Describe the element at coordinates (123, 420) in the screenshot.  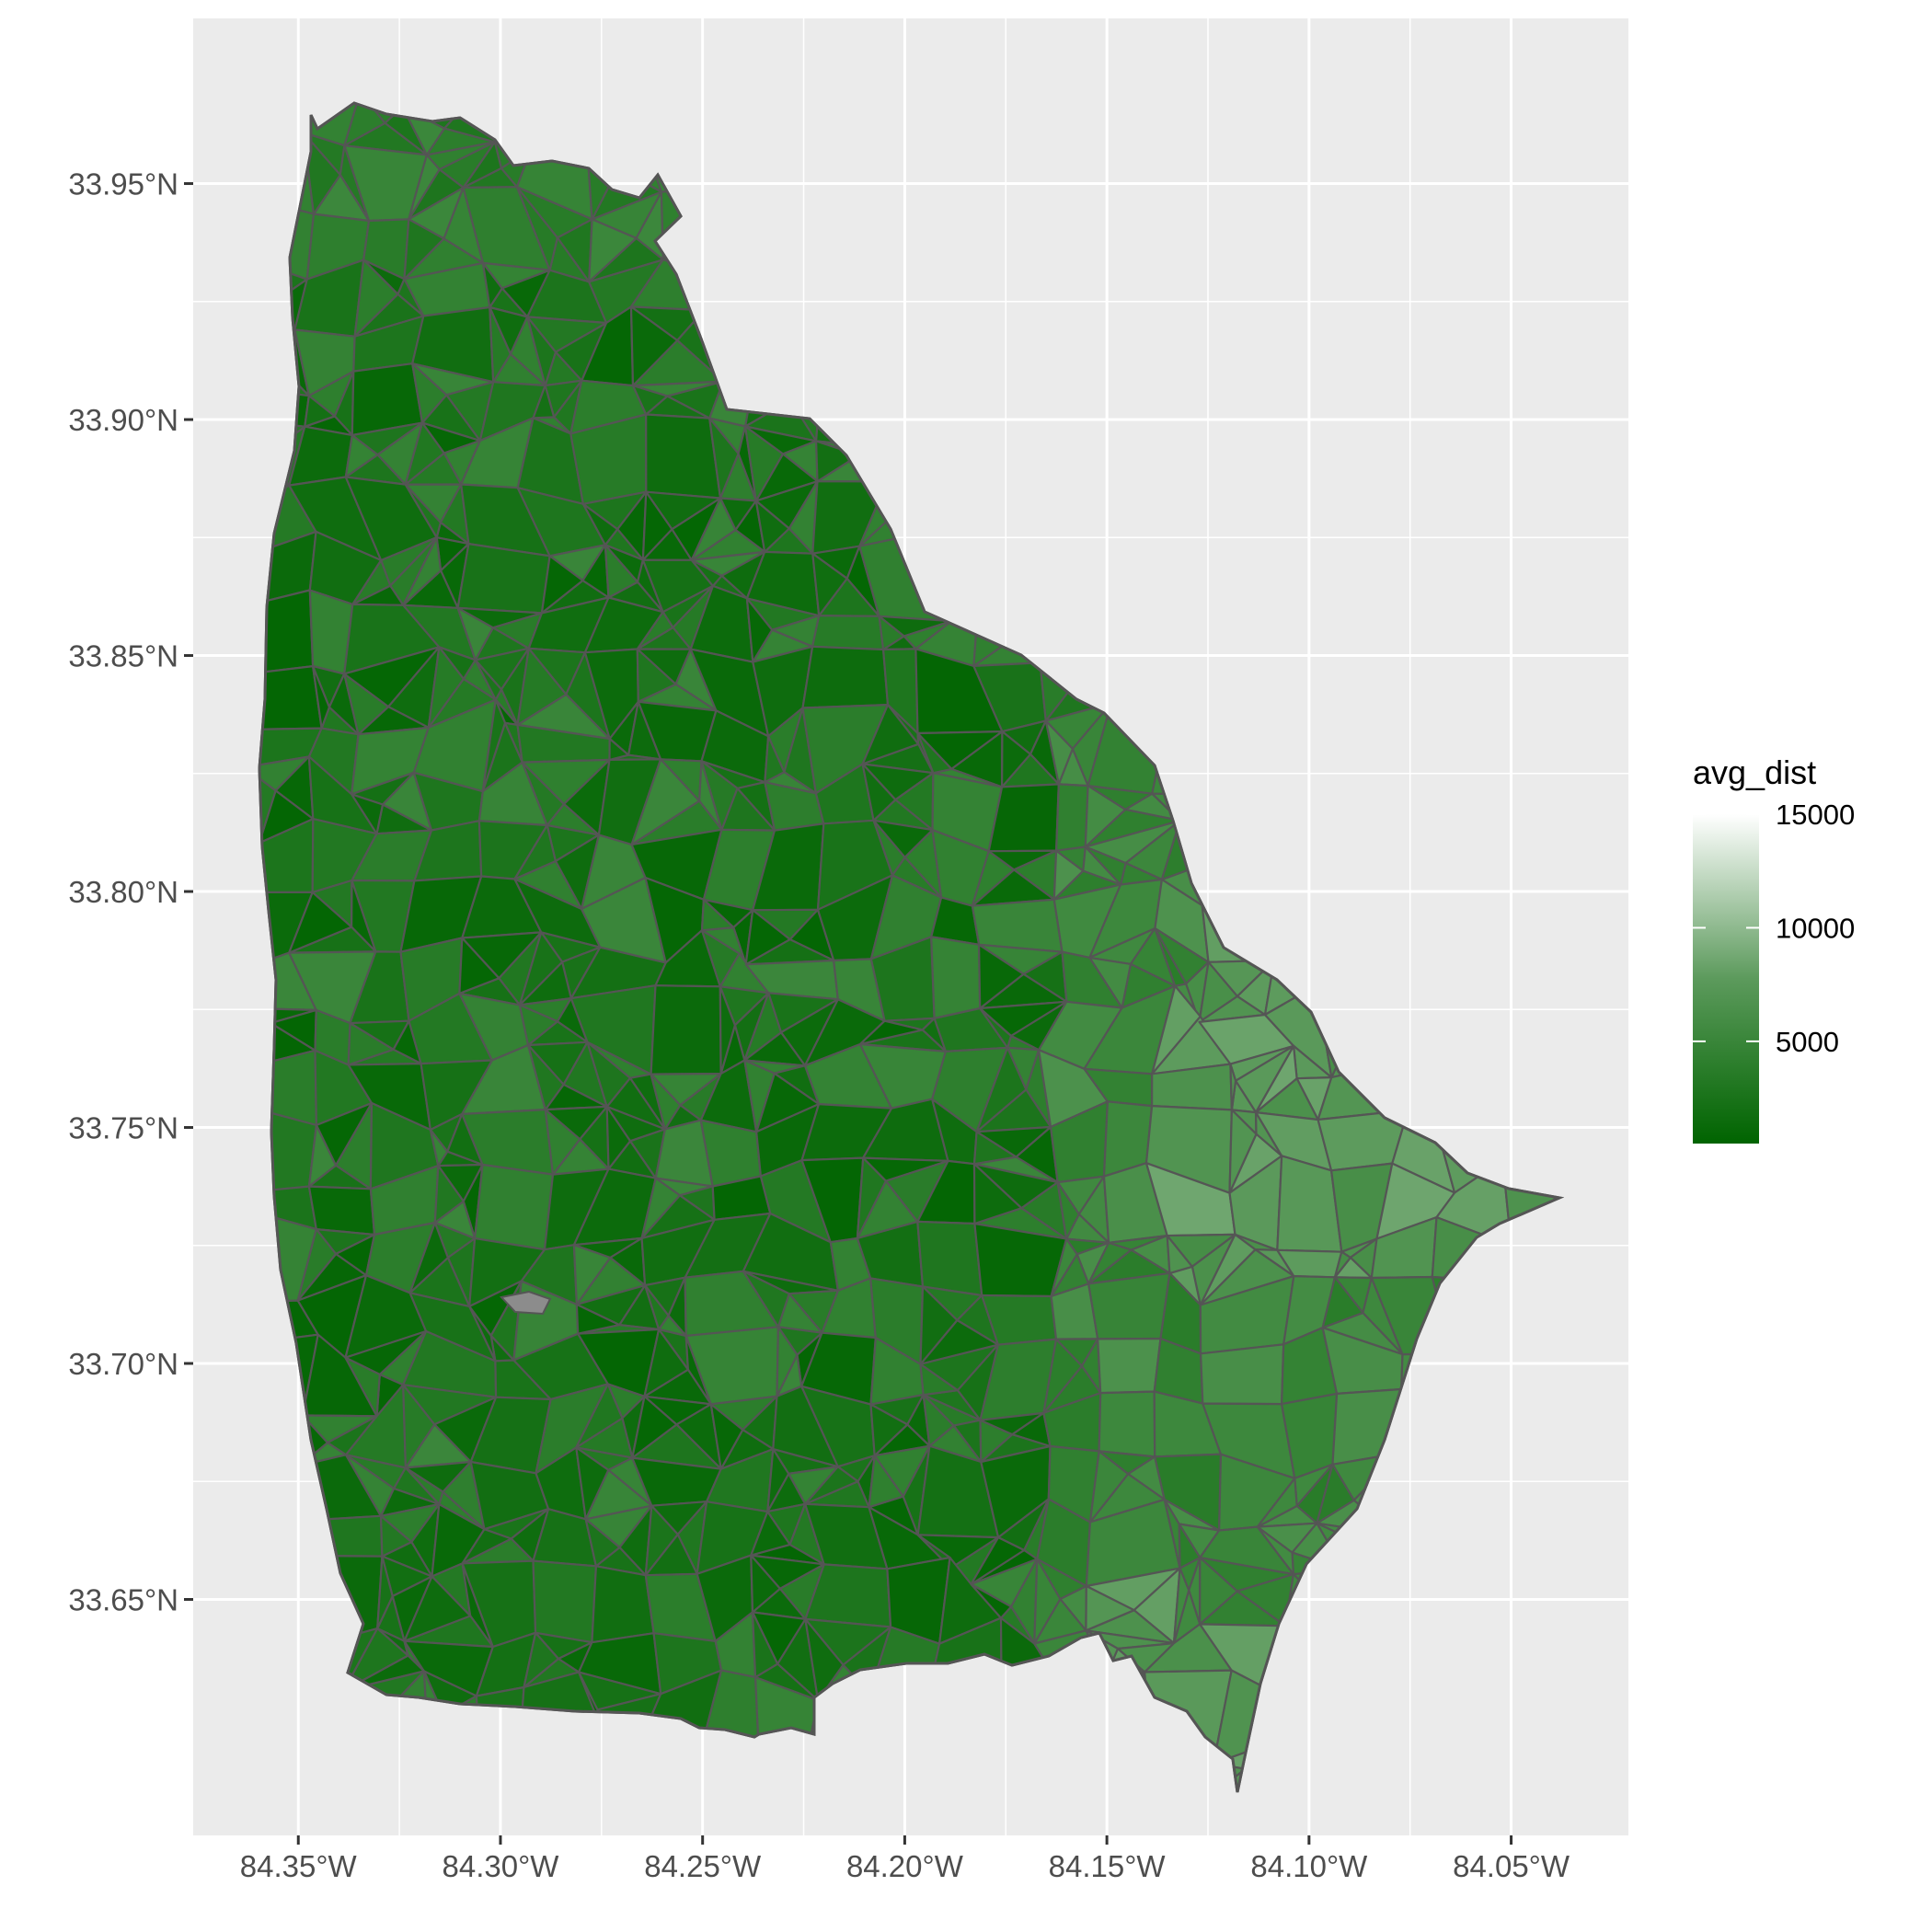
I see `y-tick-label: 33.90°N` at that location.